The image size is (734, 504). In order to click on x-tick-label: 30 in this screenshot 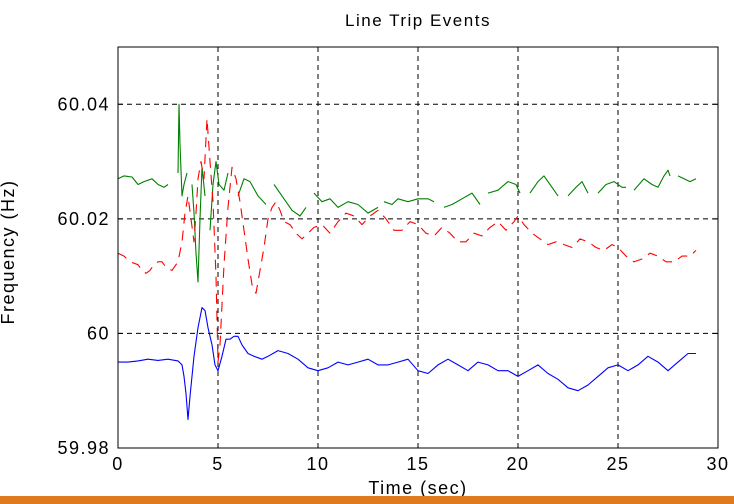, I will do `click(717, 464)`.